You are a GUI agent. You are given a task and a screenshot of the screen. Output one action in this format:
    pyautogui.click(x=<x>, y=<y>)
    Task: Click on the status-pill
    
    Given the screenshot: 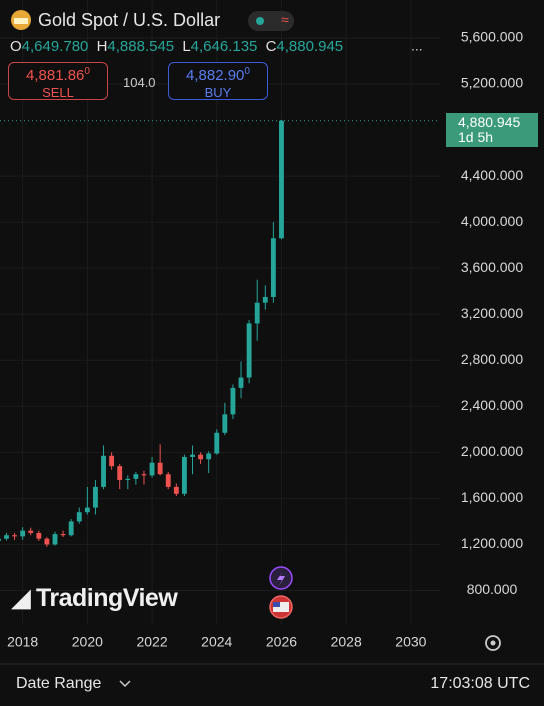 What is the action you would take?
    pyautogui.click(x=271, y=21)
    